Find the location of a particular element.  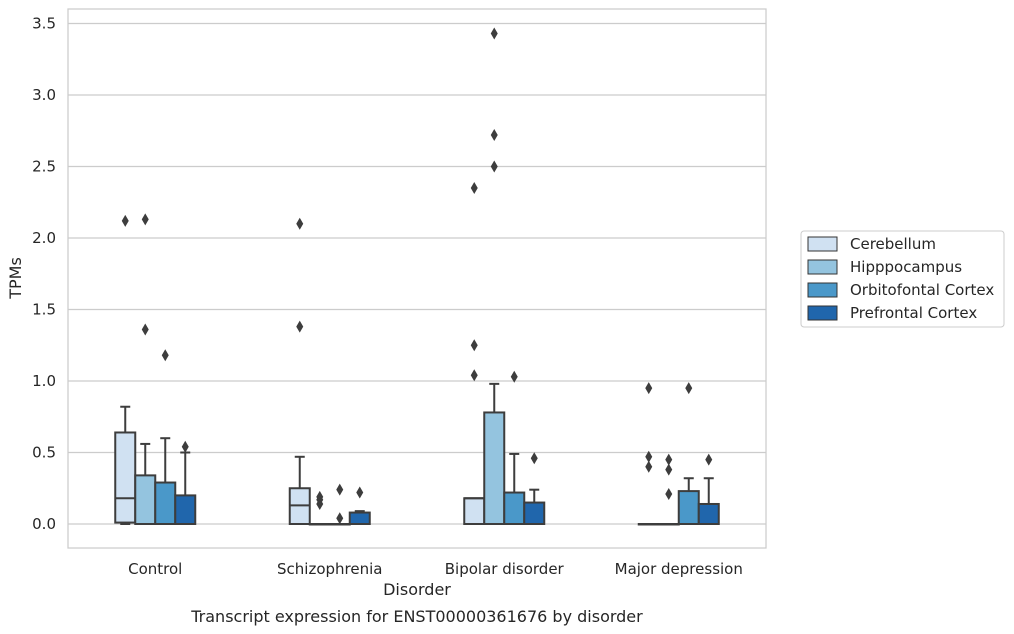

y-axis-label: TPMs is located at coordinates (15, 278).